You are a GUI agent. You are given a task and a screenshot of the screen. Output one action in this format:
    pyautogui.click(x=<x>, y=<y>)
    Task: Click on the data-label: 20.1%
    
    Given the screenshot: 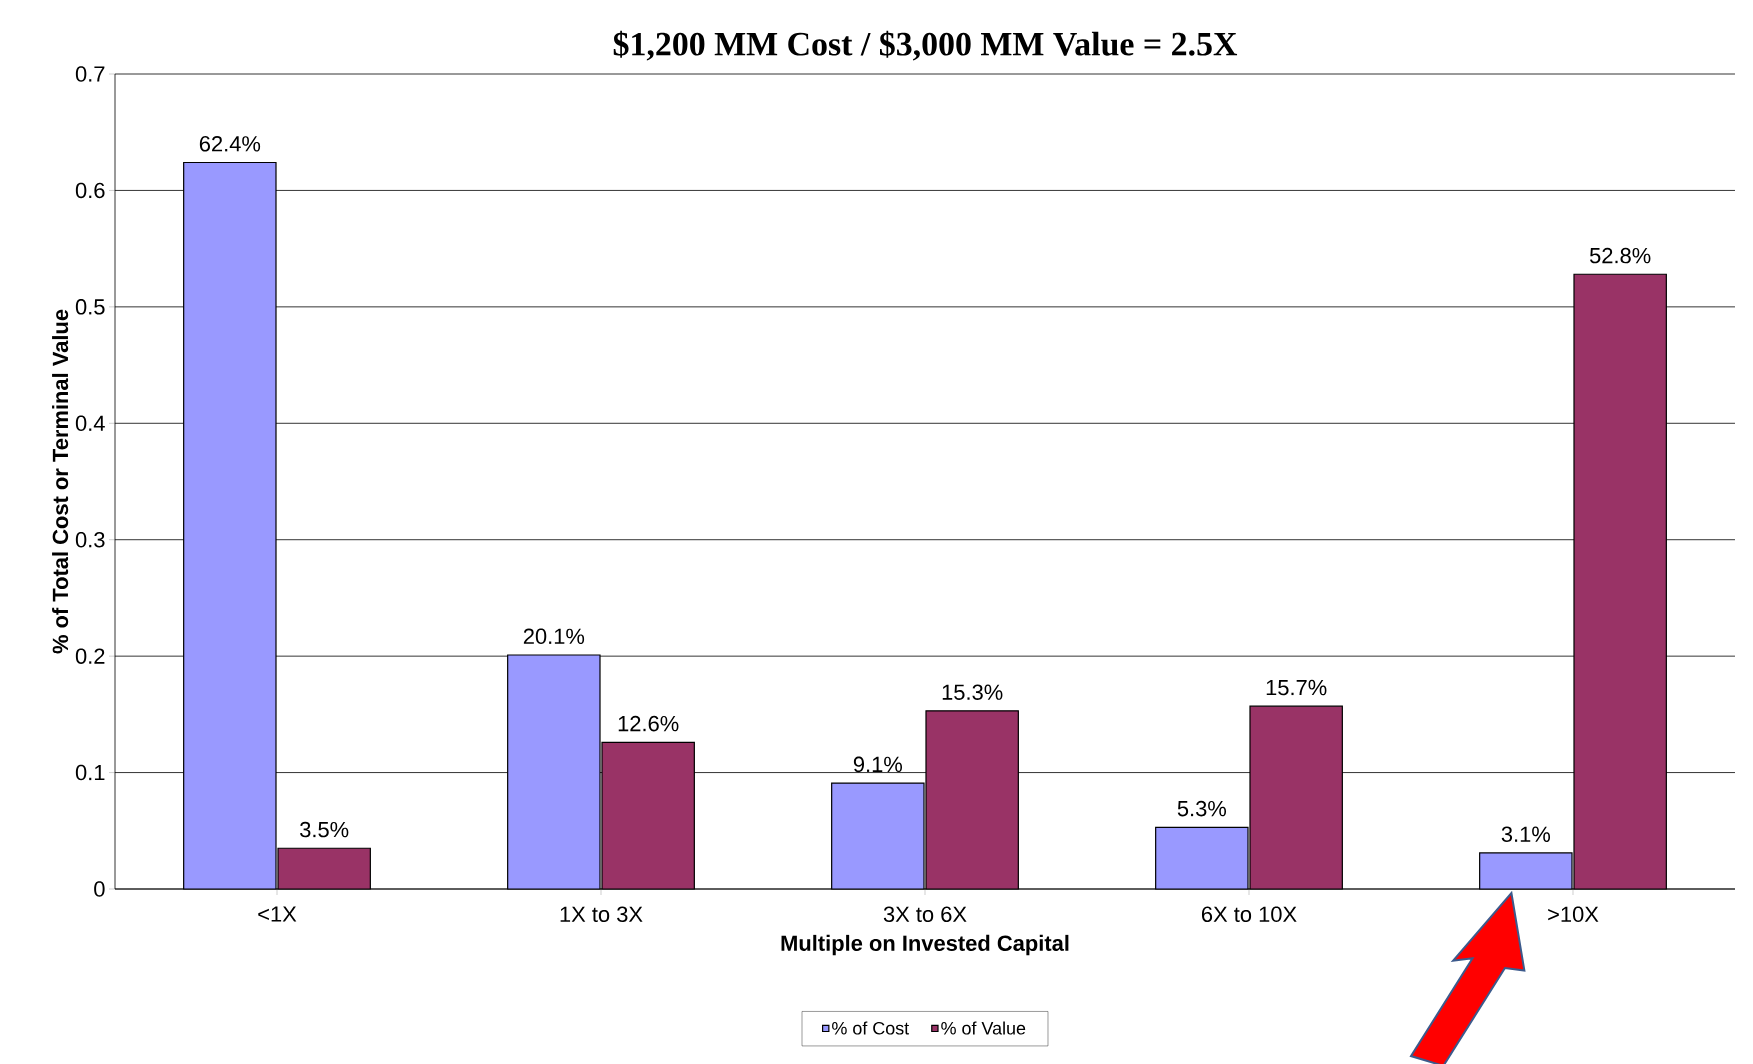 What is the action you would take?
    pyautogui.click(x=554, y=636)
    